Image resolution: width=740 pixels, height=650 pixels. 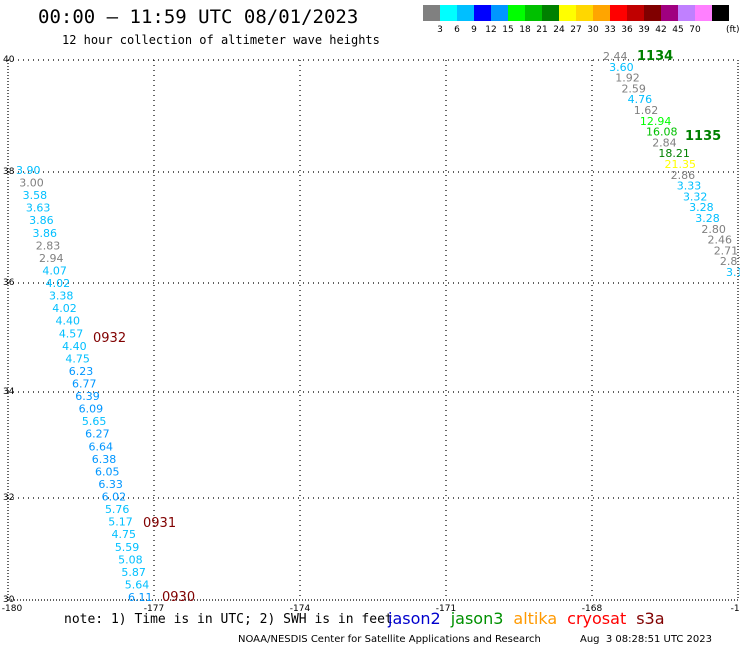 I want to click on legend-tick-label: 42, so click(x=661, y=30).